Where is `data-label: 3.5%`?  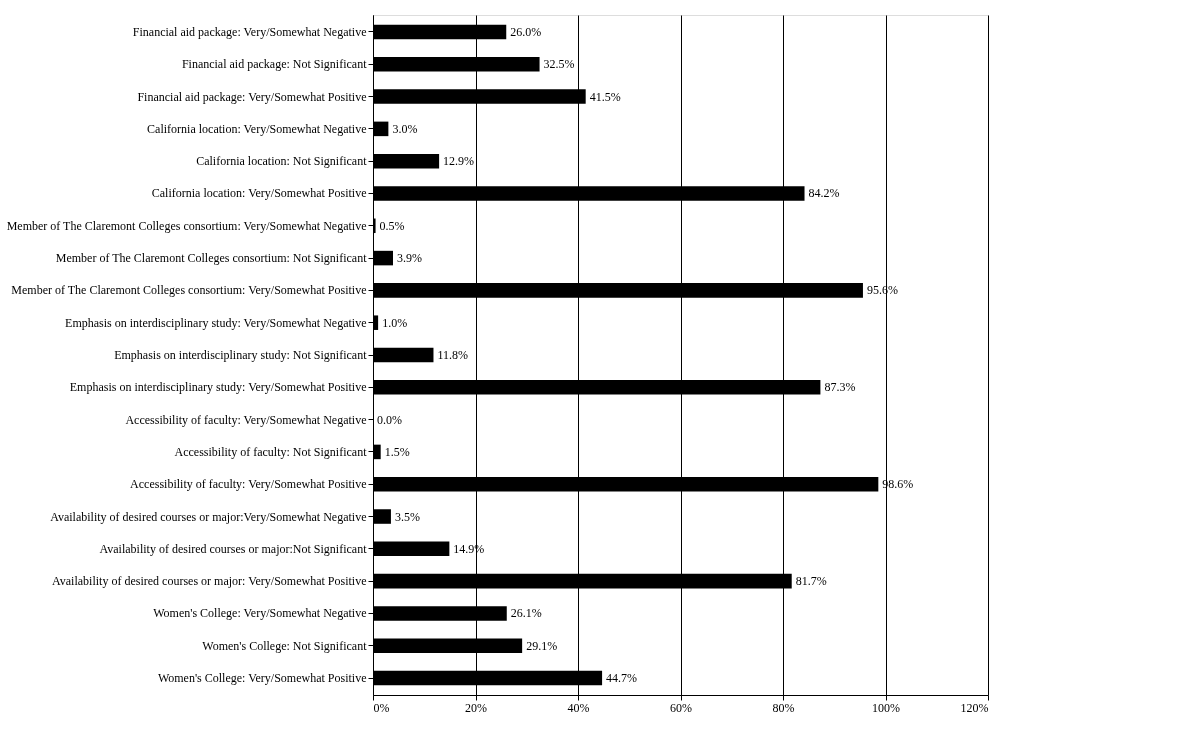 data-label: 3.5% is located at coordinates (407, 516).